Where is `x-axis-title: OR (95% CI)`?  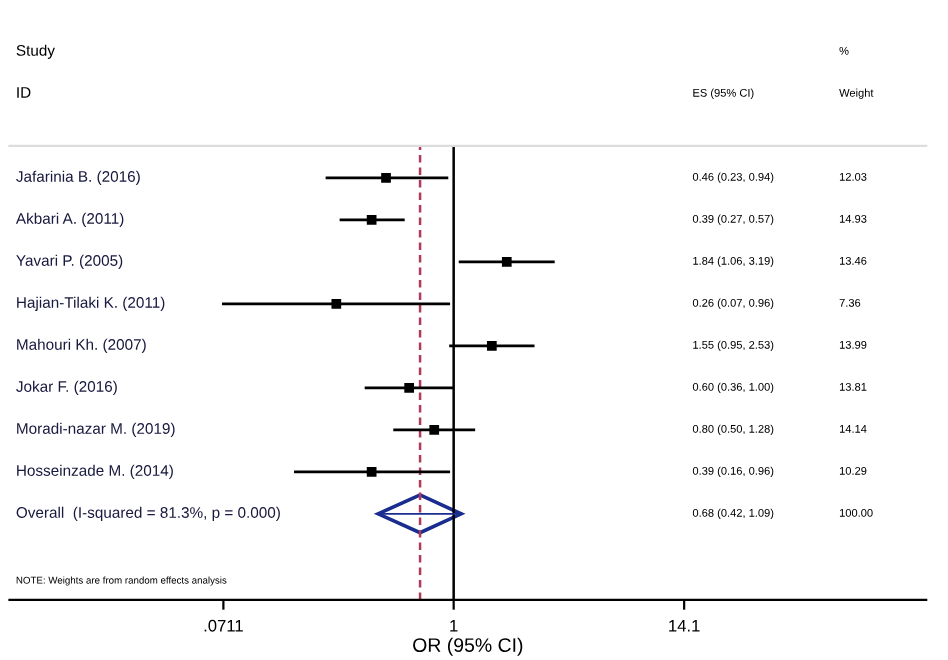 x-axis-title: OR (95% CI) is located at coordinates (468, 646).